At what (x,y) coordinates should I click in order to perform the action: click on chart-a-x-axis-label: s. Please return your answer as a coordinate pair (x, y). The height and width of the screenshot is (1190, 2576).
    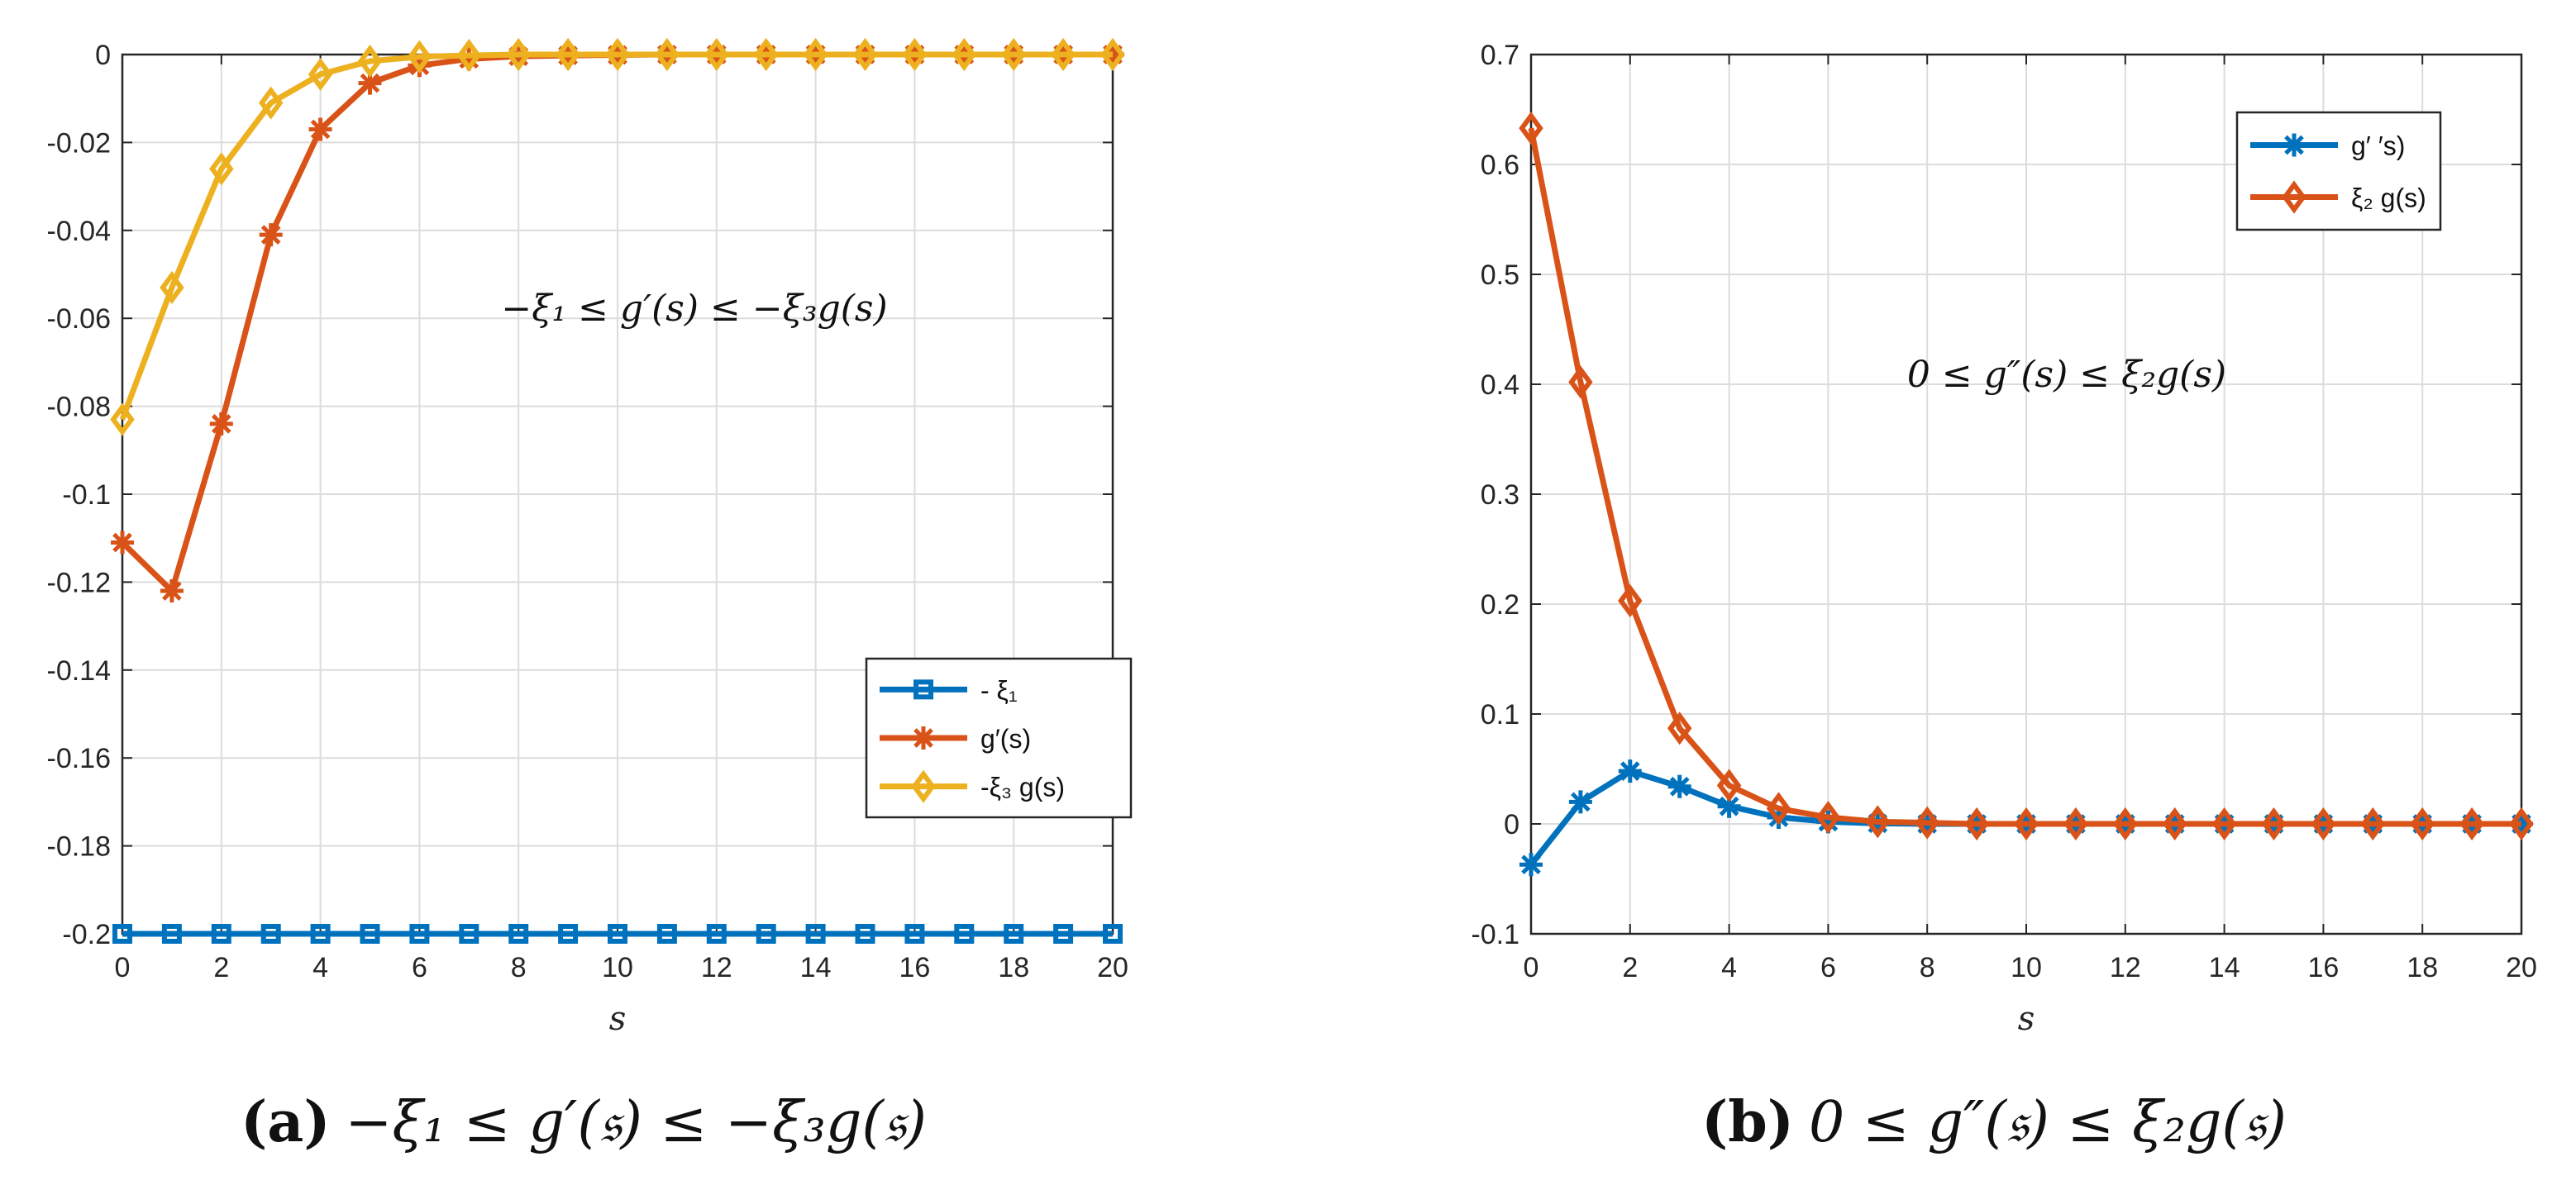
    Looking at the image, I should click on (618, 1019).